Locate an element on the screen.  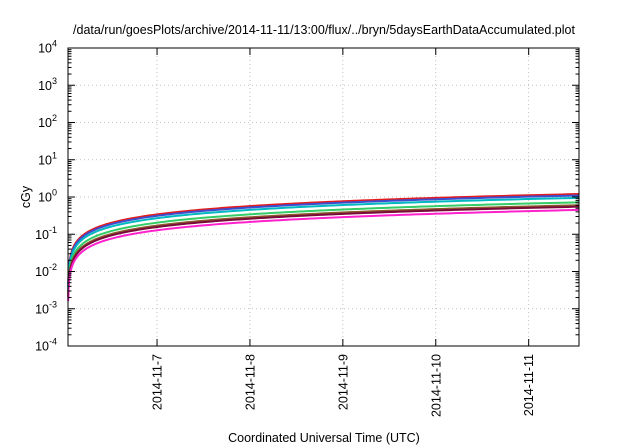
x-tick-label: 2014-11-9 is located at coordinates (343, 382).